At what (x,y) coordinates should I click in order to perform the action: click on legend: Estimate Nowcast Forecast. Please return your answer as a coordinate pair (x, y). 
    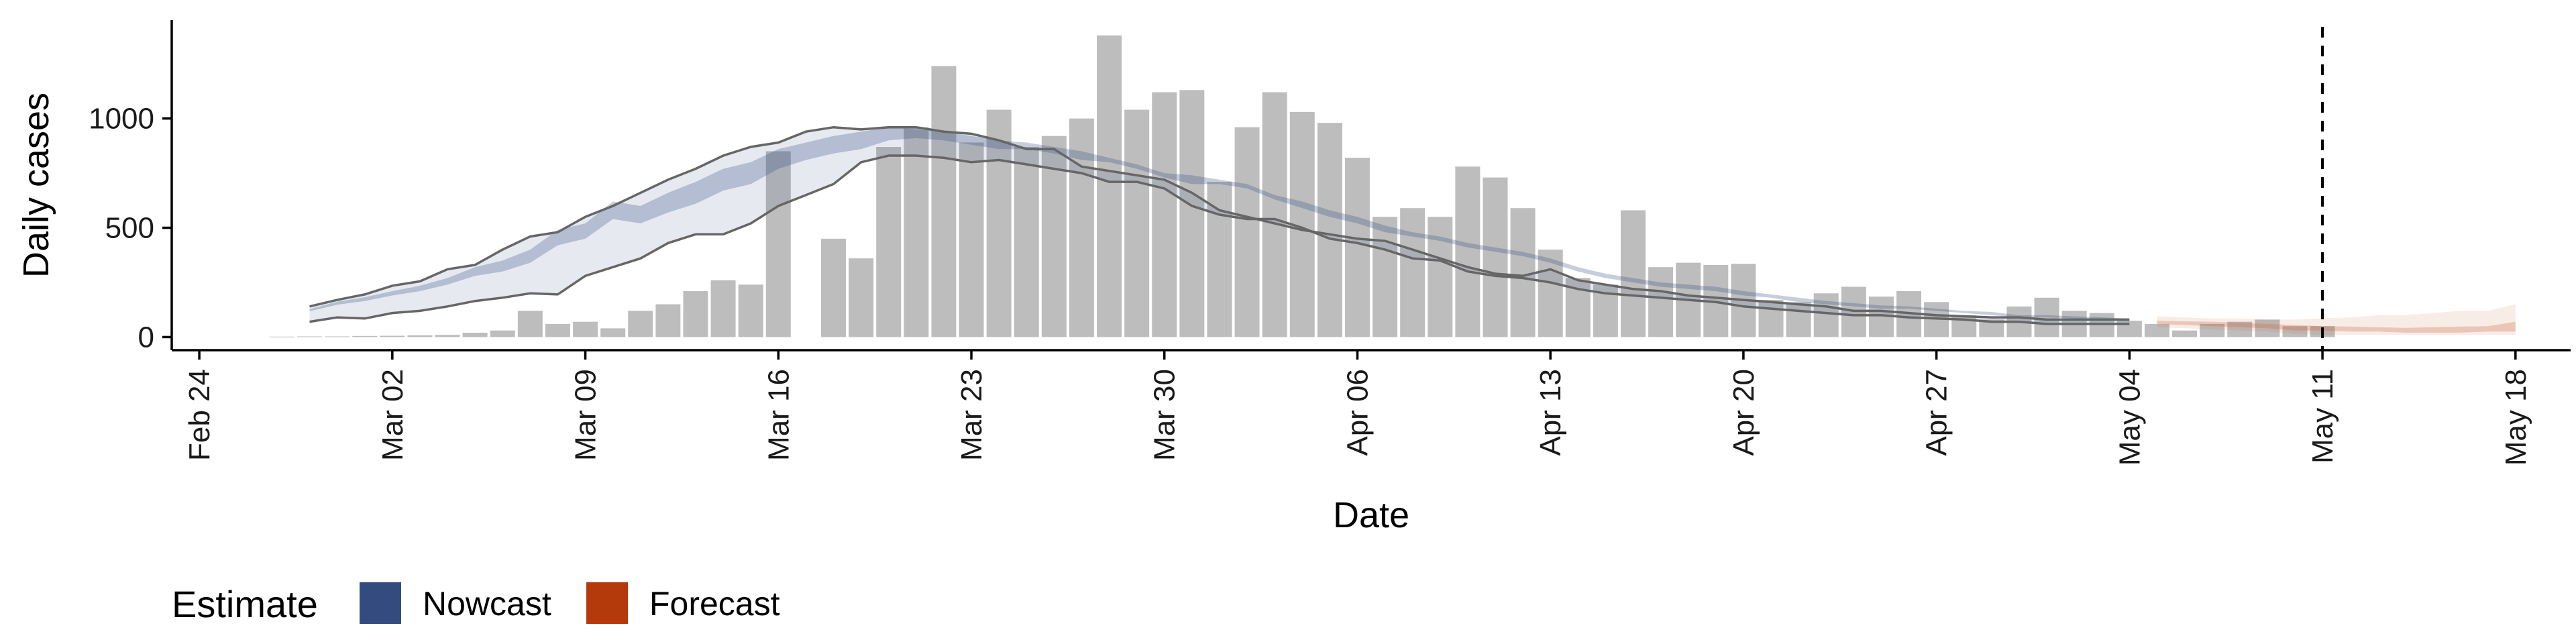
    Looking at the image, I should click on (476, 603).